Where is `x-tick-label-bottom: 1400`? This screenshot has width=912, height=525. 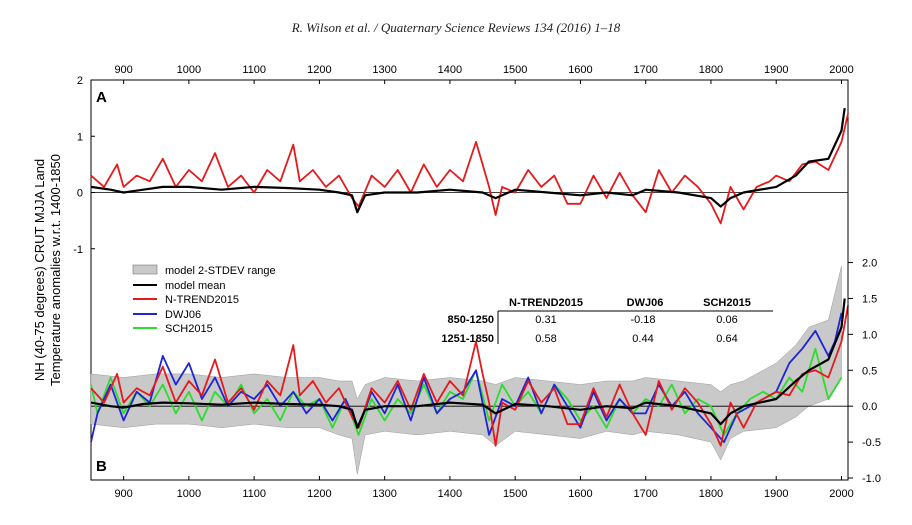
x-tick-label-bottom: 1400 is located at coordinates (450, 494).